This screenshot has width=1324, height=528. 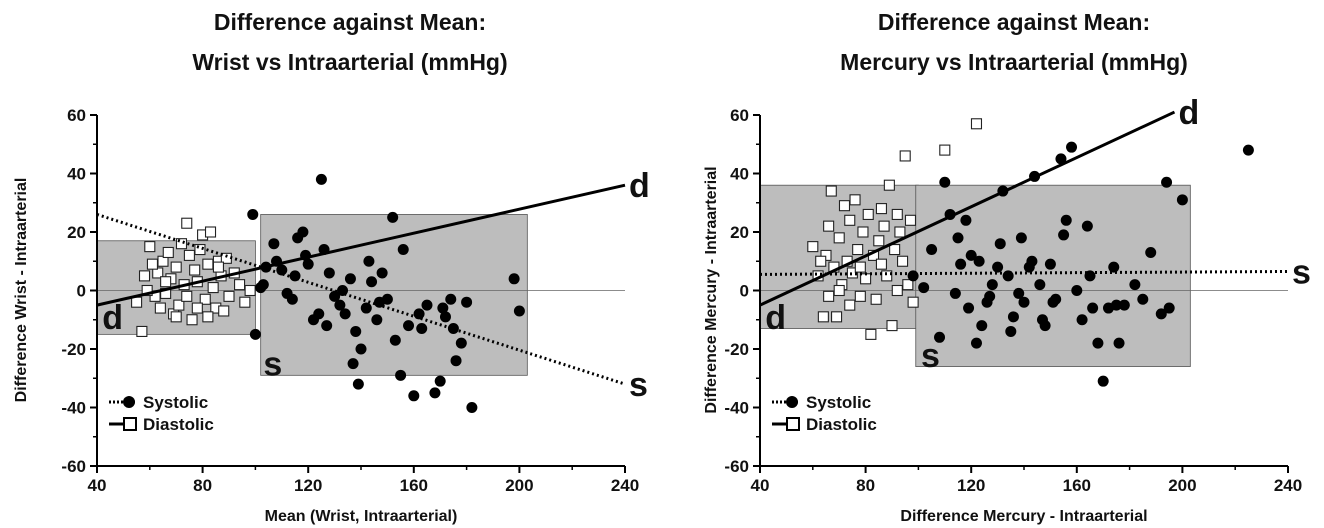 I want to click on right-chart-y-tick-label: -60, so click(x=736, y=466).